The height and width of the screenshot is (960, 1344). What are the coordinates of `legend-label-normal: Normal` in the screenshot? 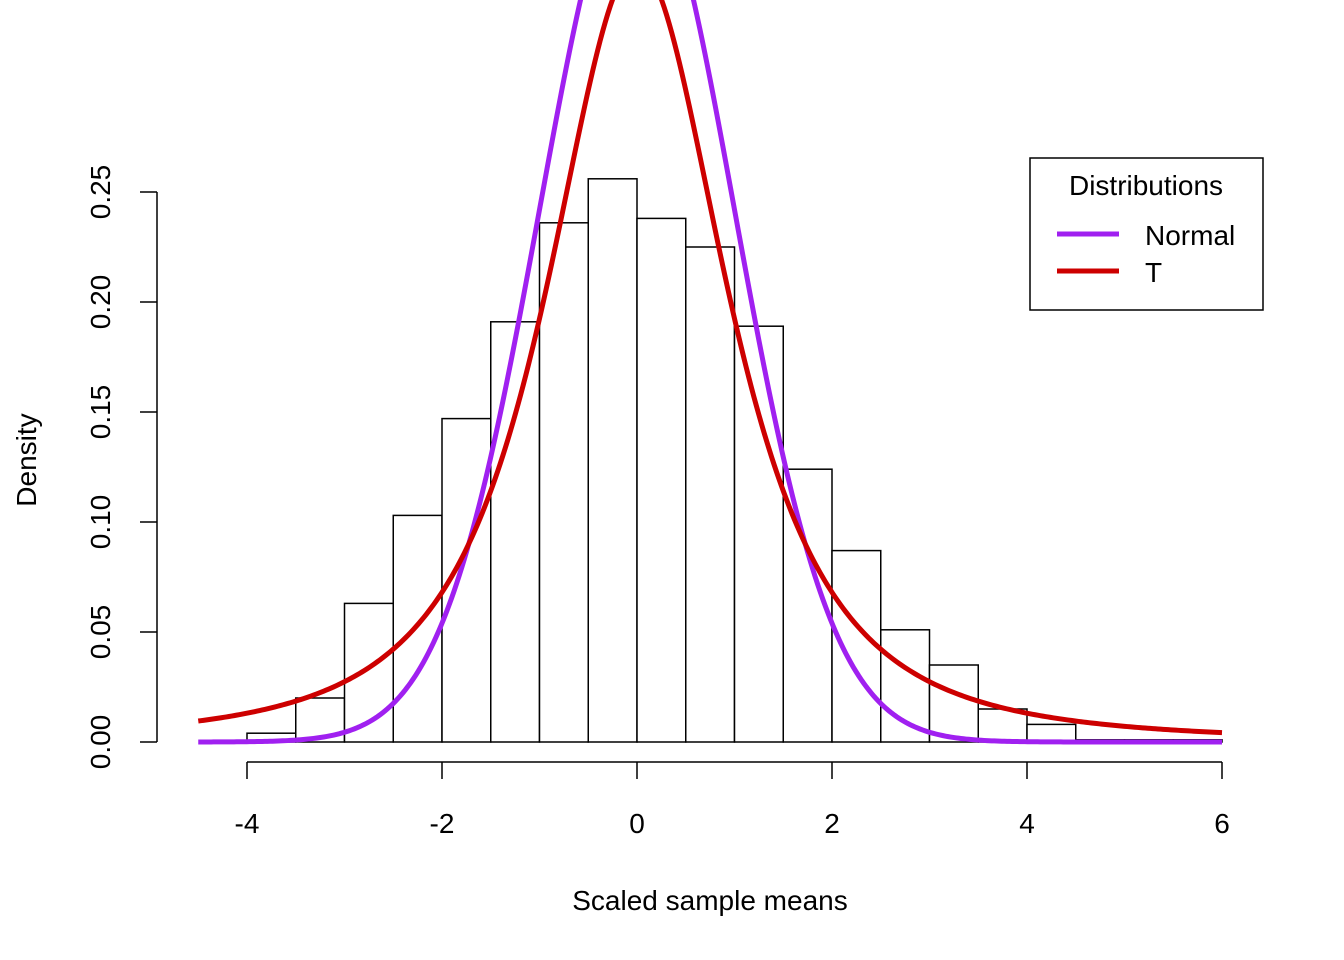 It's located at (1190, 235).